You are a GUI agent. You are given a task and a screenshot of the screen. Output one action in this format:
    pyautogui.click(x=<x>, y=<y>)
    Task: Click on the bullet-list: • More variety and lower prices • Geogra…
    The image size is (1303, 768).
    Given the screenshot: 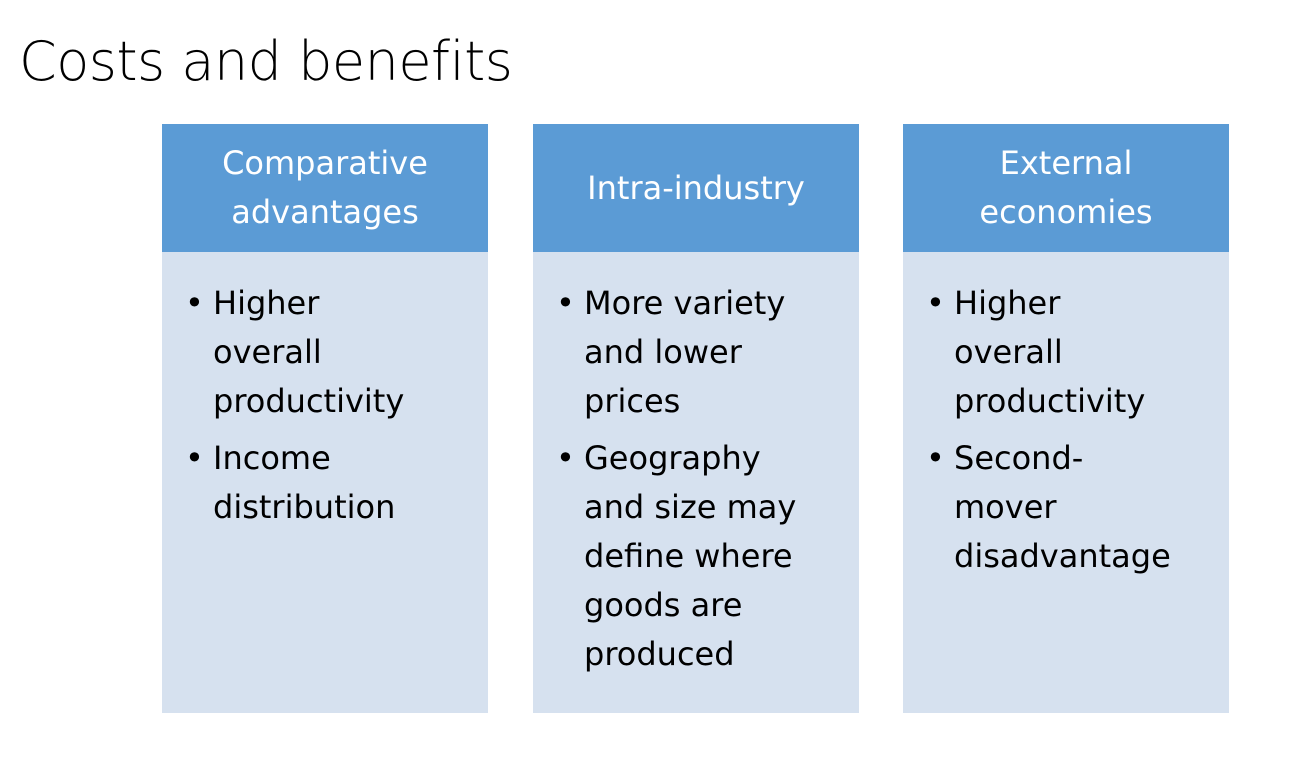 What is the action you would take?
    pyautogui.click(x=696, y=465)
    